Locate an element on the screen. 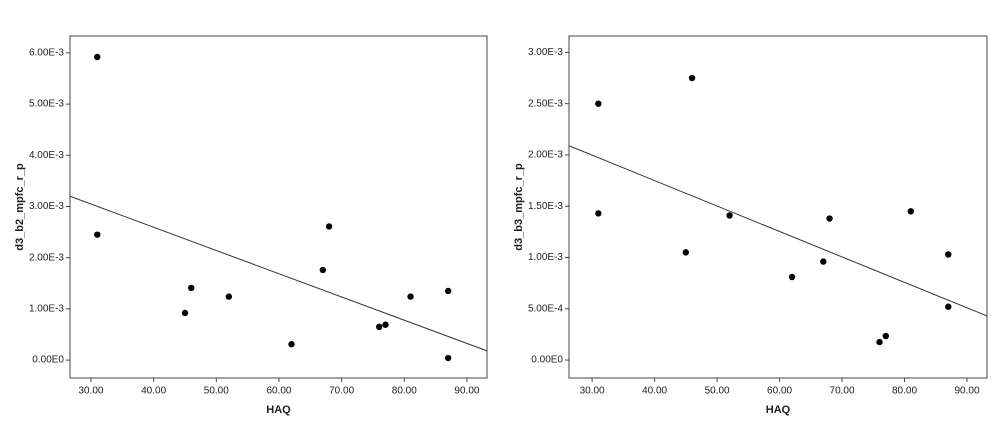  y-tick-label: 4.00E-3 is located at coordinates (46, 155).